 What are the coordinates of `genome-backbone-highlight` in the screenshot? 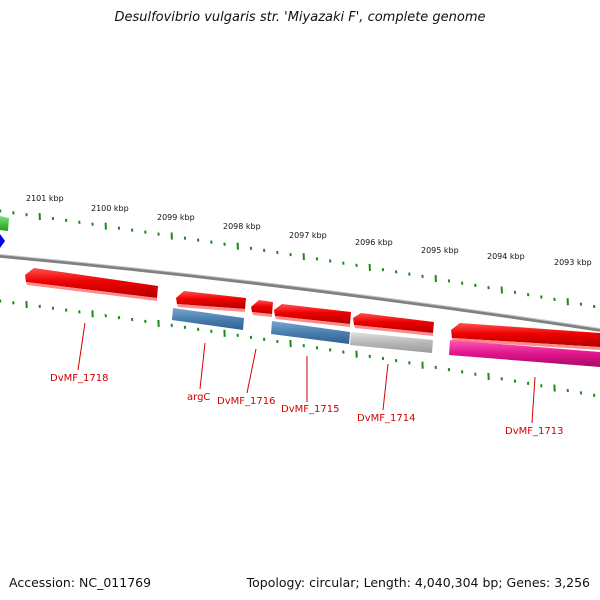 It's located at (300, 291).